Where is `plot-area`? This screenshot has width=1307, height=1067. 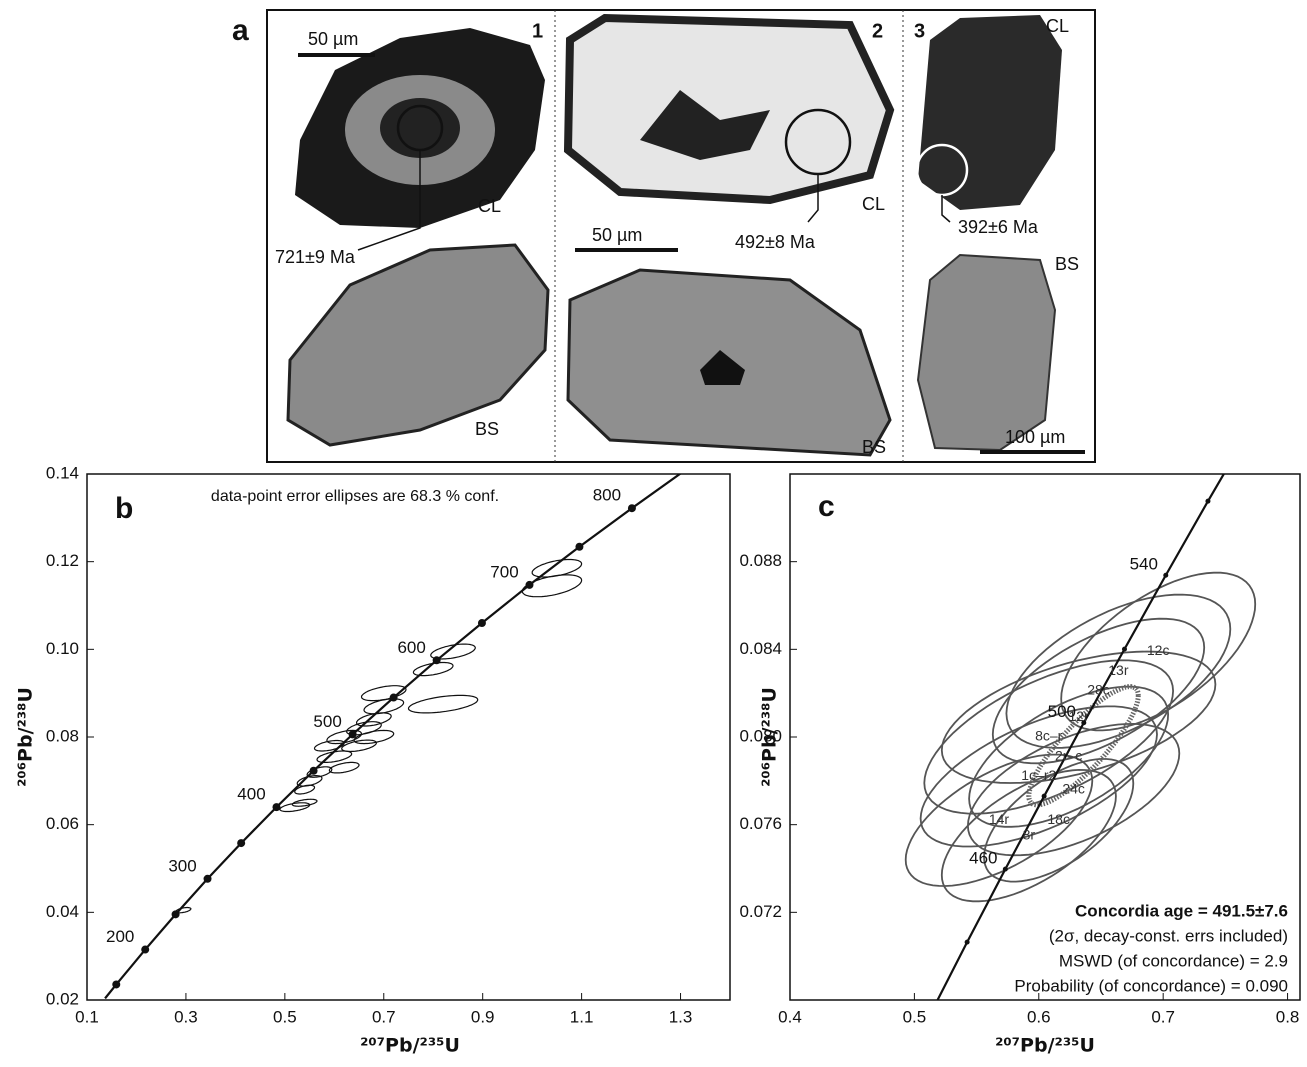
plot-area is located at coordinates (1080, 737).